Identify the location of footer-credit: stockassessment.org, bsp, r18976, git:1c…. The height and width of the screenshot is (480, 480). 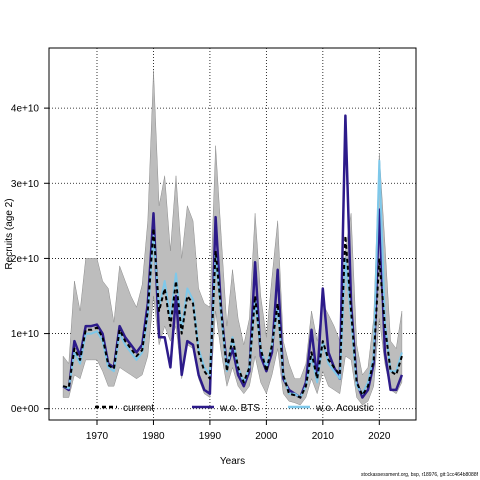
(419, 475).